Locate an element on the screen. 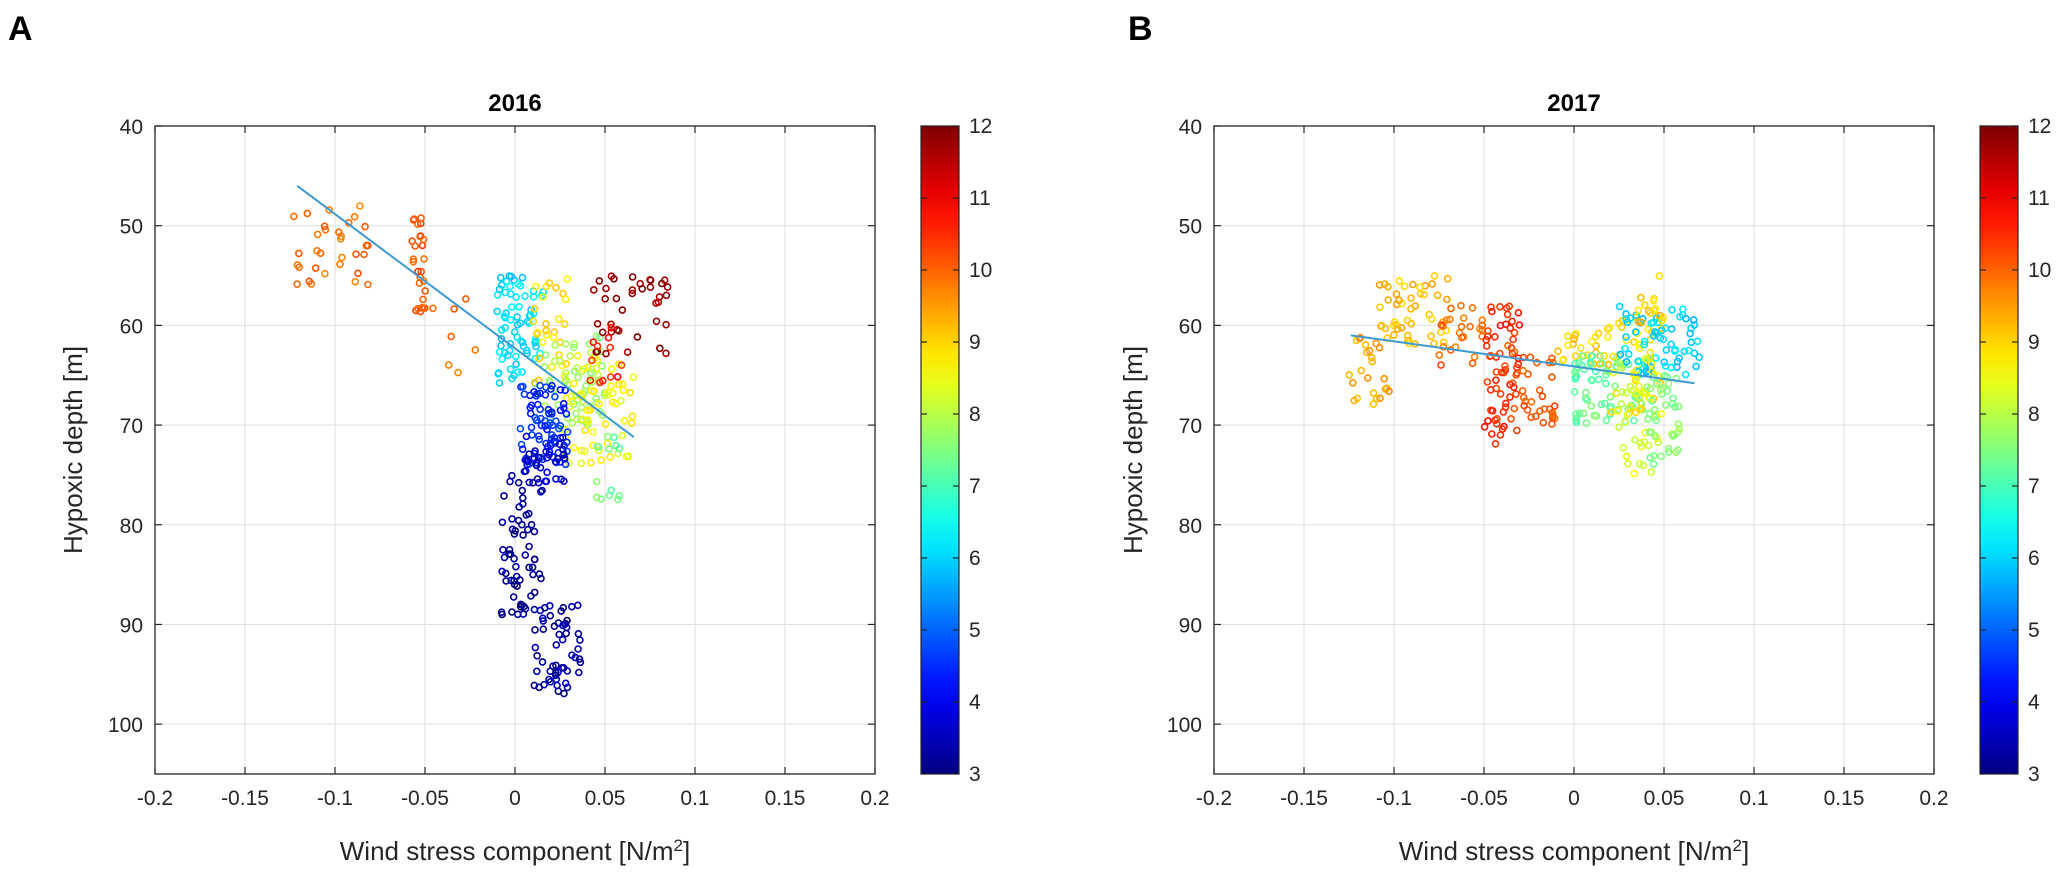  x-axis-label-text: Wind stress component [N/m is located at coordinates (1566, 851).